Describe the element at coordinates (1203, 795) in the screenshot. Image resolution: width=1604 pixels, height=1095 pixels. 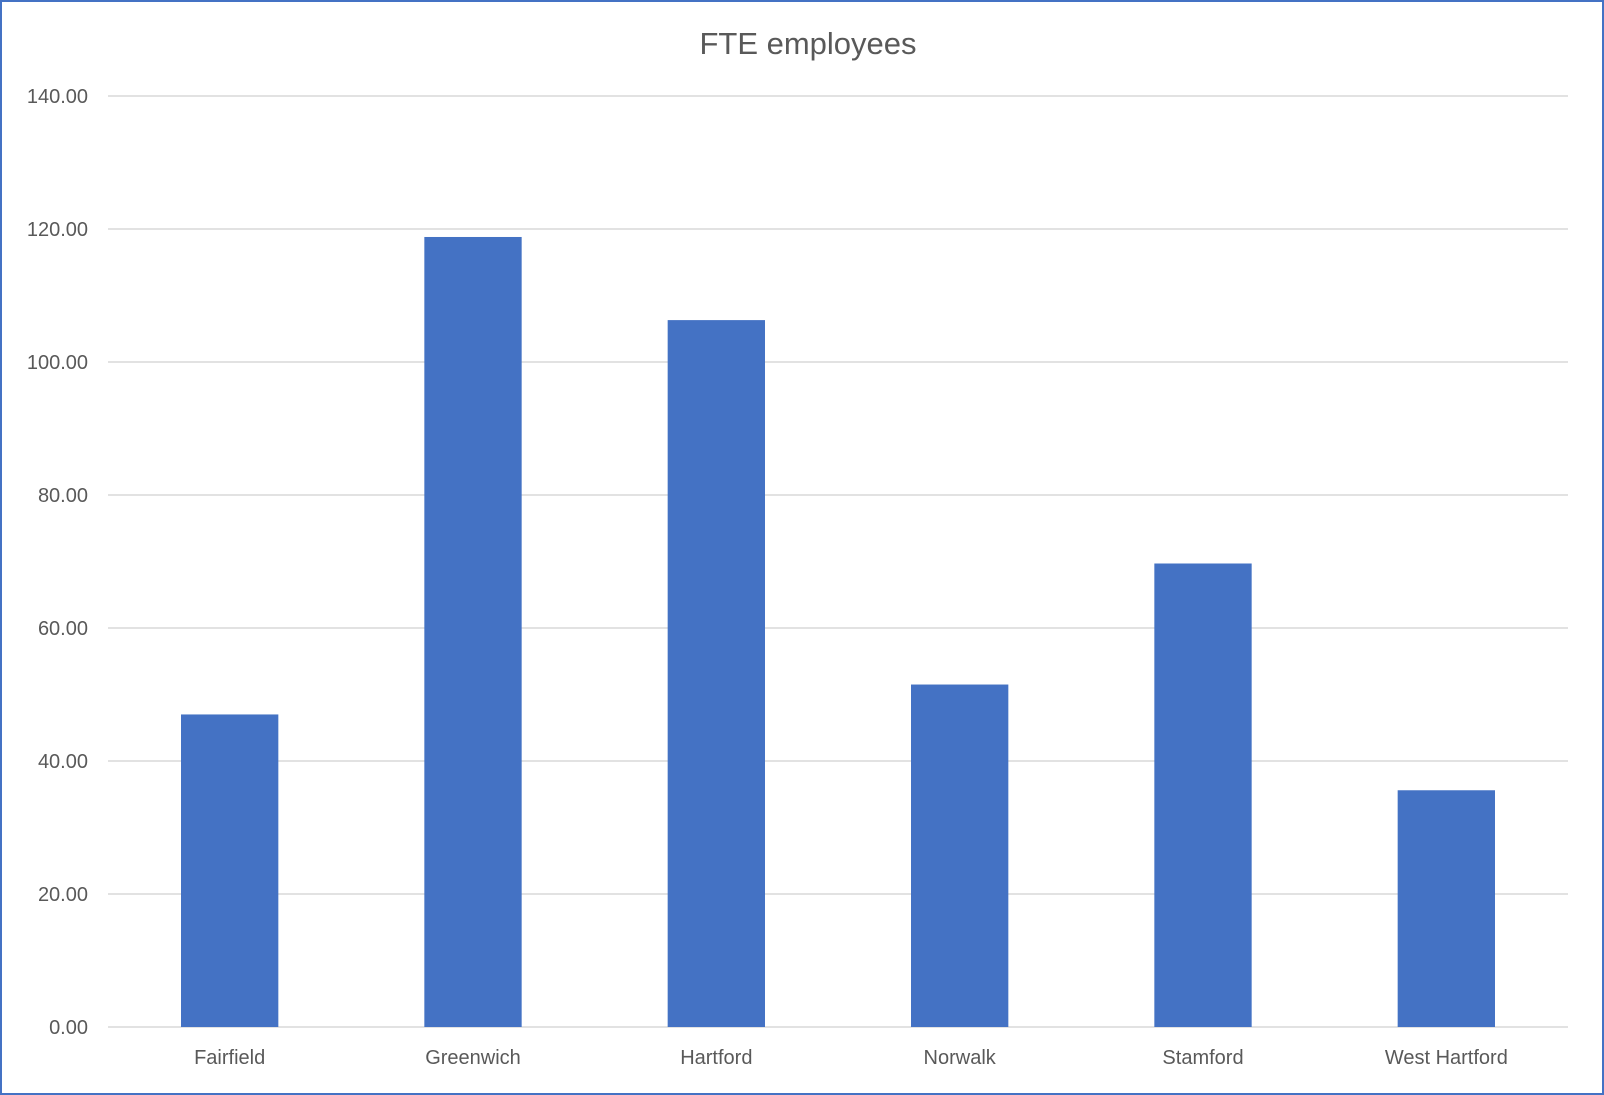
I see `bar-stamford` at that location.